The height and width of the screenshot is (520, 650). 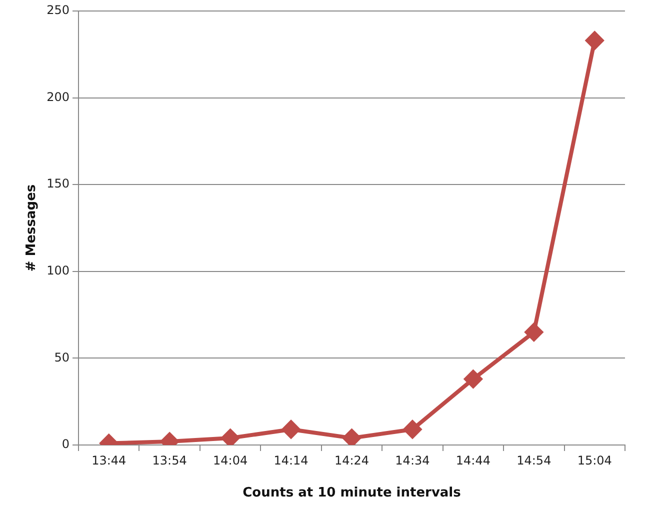 What do you see at coordinates (62, 357) in the screenshot?
I see `y-tick-label: 50` at bounding box center [62, 357].